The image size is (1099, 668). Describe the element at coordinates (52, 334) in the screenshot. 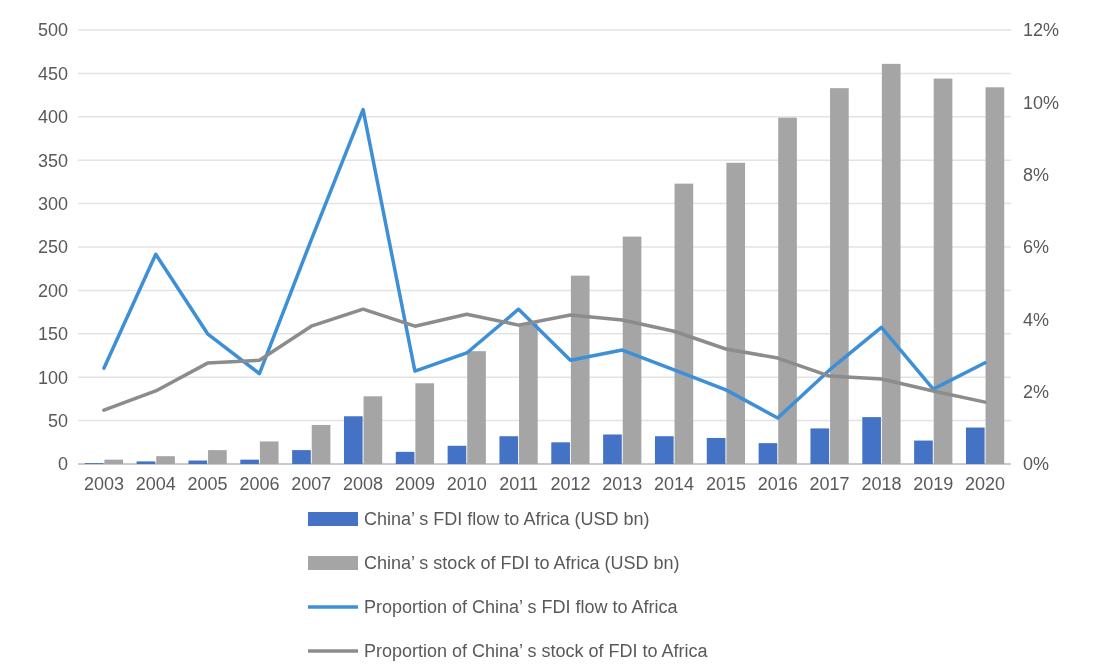

I see `y-tick-label: 150` at that location.